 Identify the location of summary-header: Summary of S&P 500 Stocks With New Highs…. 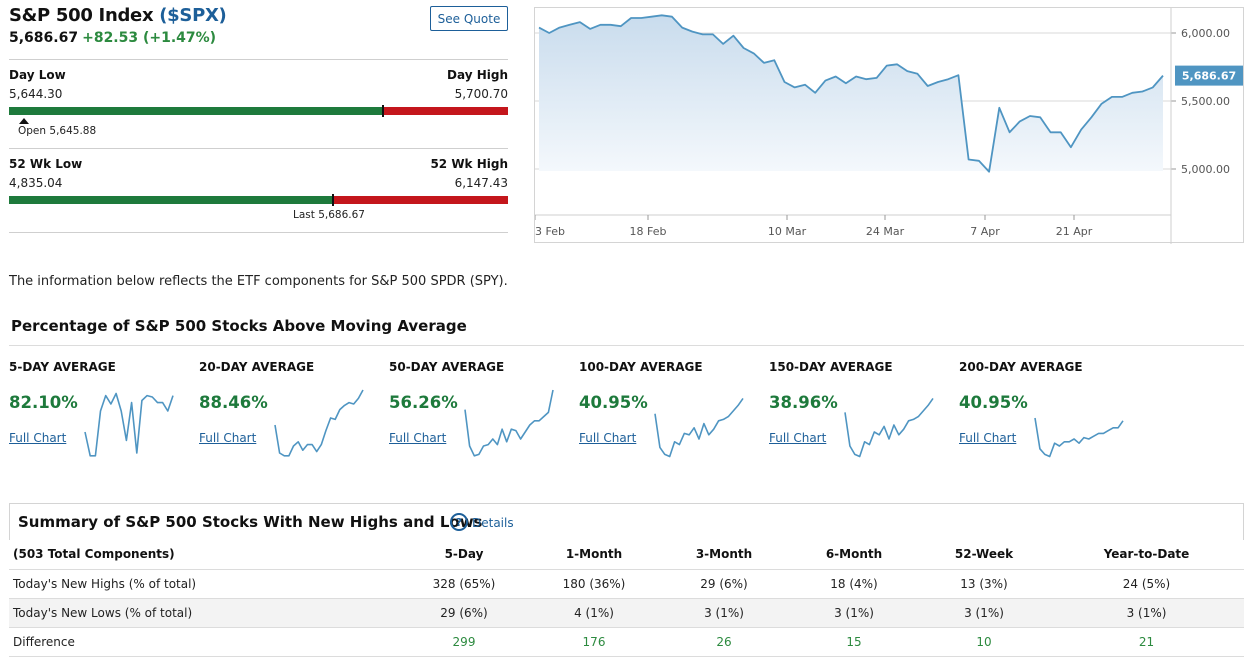
(626, 521).